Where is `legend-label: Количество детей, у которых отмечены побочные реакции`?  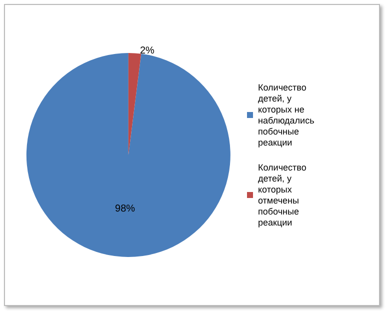 legend-label: Количество детей, у которых отмечены побочные реакции is located at coordinates (283, 195).